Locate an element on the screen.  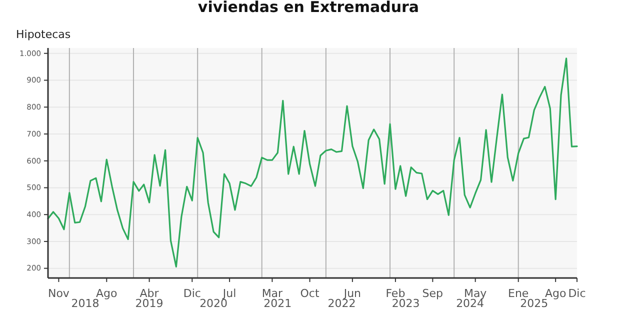
chart-title: viviendas en Extremadura is located at coordinates (309, 8).